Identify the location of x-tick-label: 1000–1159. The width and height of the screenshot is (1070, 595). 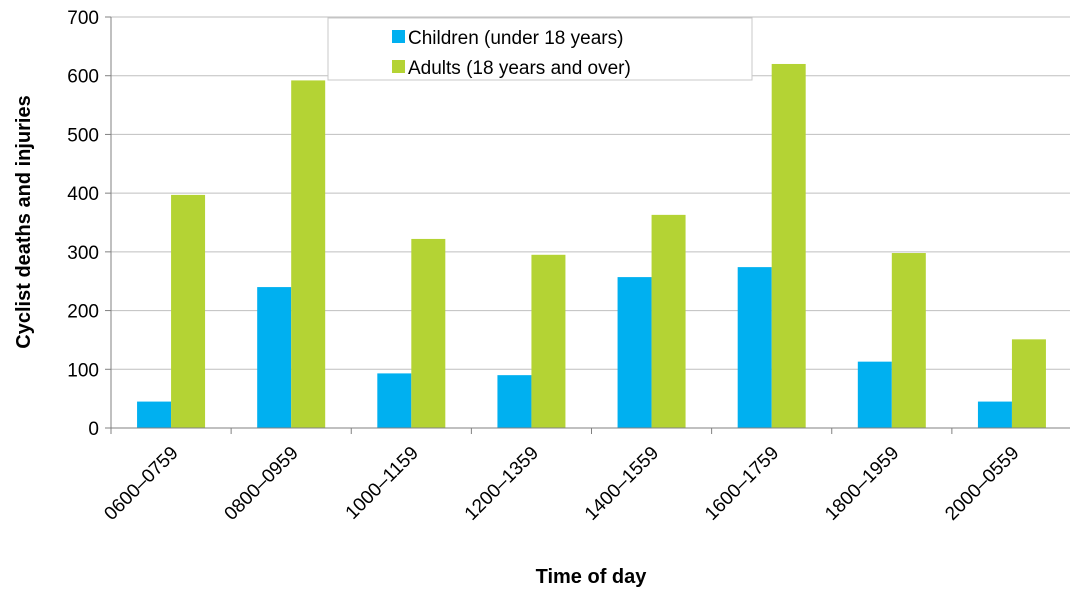
(382, 483).